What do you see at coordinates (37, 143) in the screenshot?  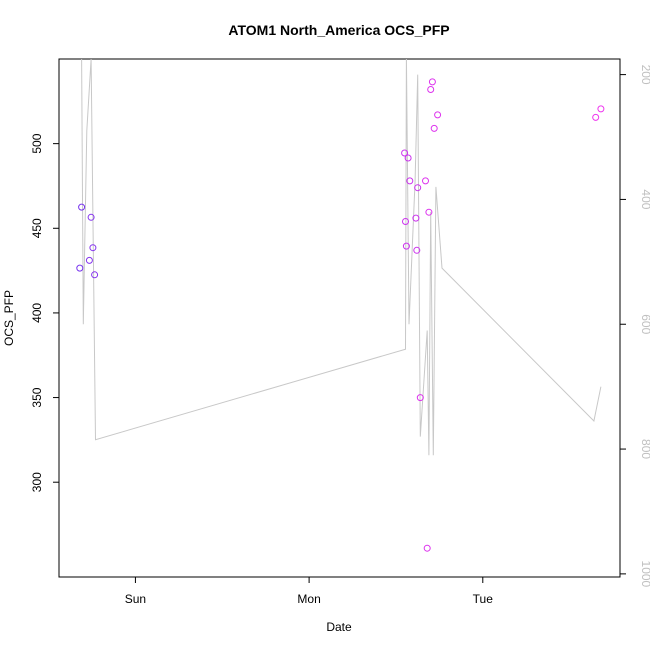 I see `y-tick-label-4: 500` at bounding box center [37, 143].